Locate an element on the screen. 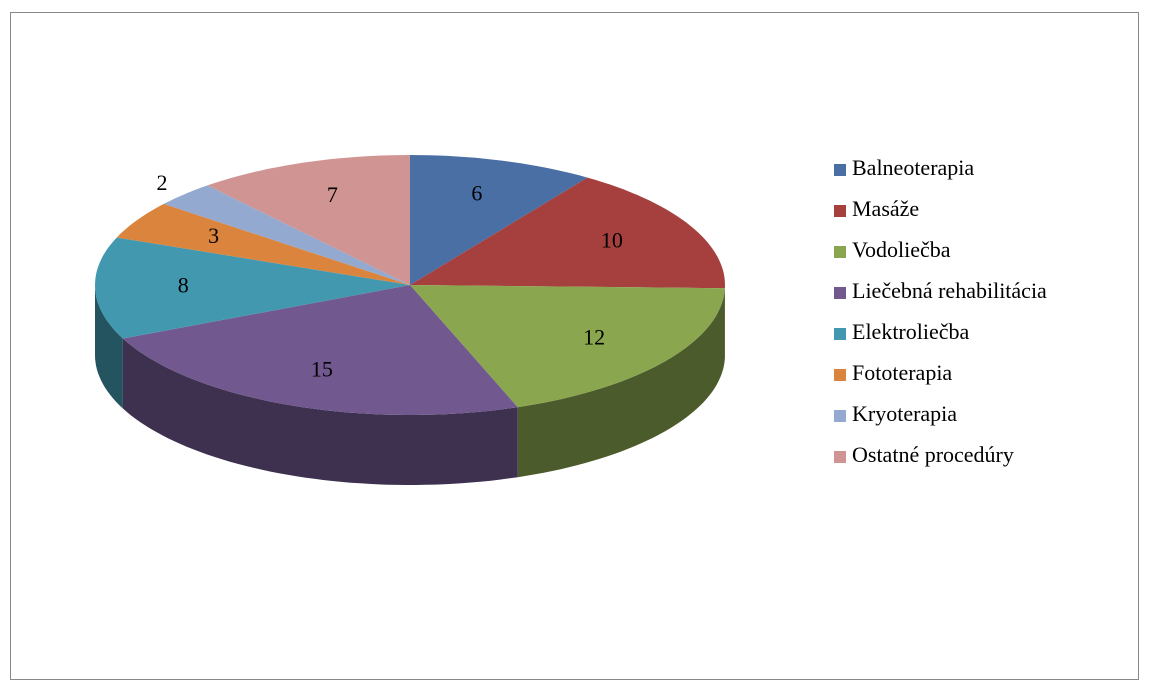 The image size is (1149, 680). legend-label: Kryoterapia is located at coordinates (904, 413).